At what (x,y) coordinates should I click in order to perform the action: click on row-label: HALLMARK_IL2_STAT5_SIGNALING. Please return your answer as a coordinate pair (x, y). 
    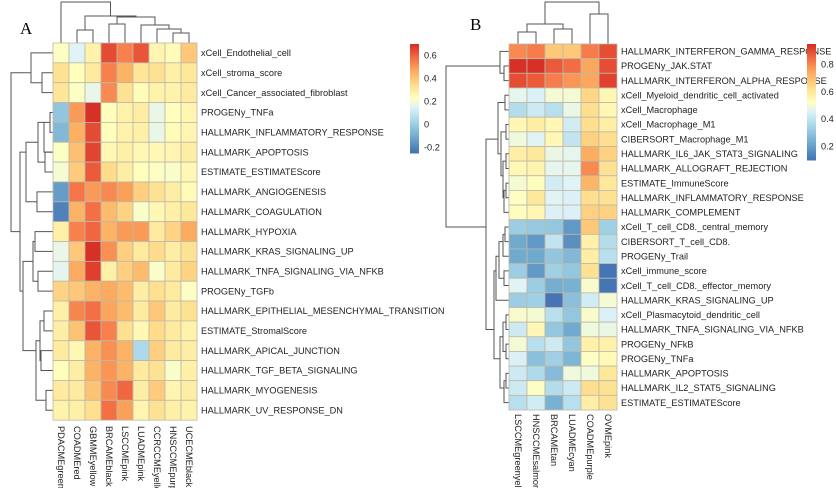
    Looking at the image, I should click on (698, 388).